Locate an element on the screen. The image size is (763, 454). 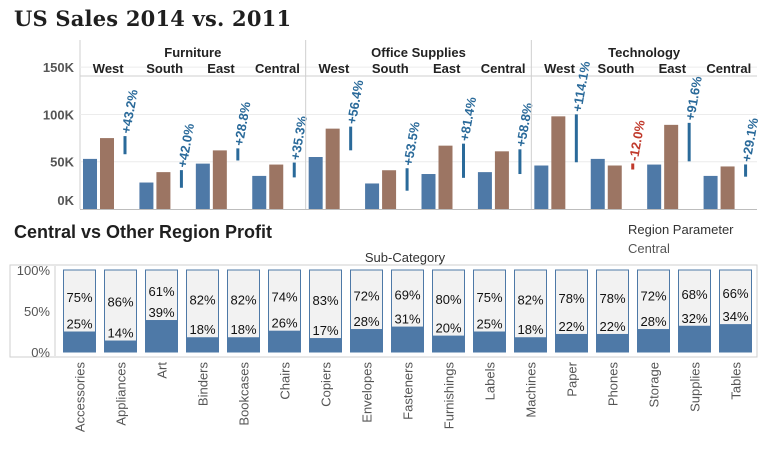
central-share-label: 34% is located at coordinates (735, 316).